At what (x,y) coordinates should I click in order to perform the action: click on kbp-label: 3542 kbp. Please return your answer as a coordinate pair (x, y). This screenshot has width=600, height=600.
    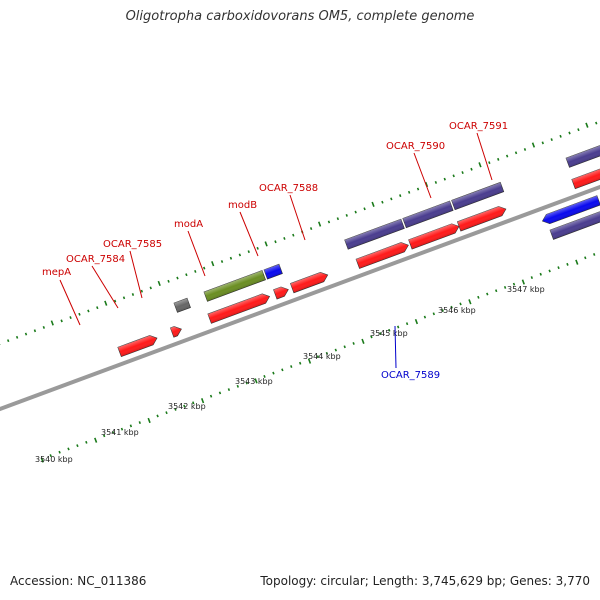
    Looking at the image, I should click on (187, 406).